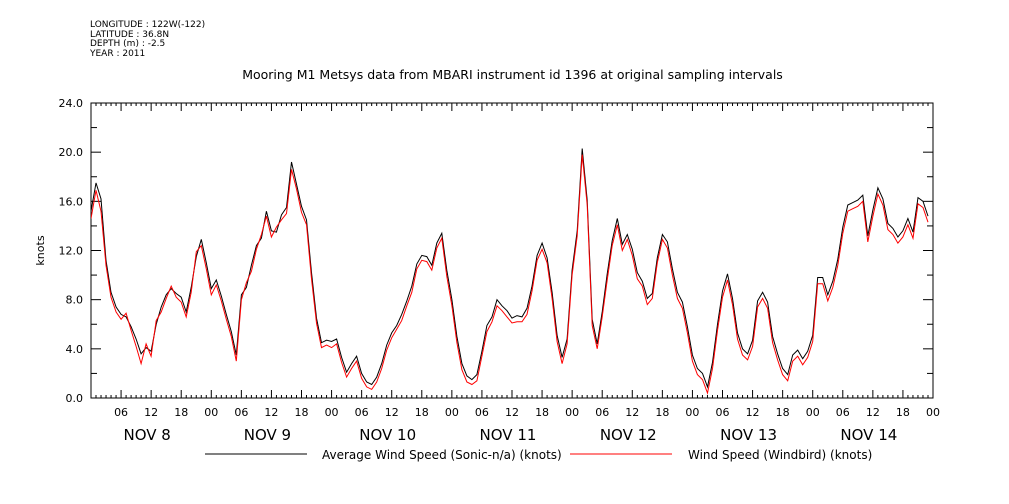 The height and width of the screenshot is (504, 1009). I want to click on latitude-text: LATITUDE : 36.8N, so click(130, 34).